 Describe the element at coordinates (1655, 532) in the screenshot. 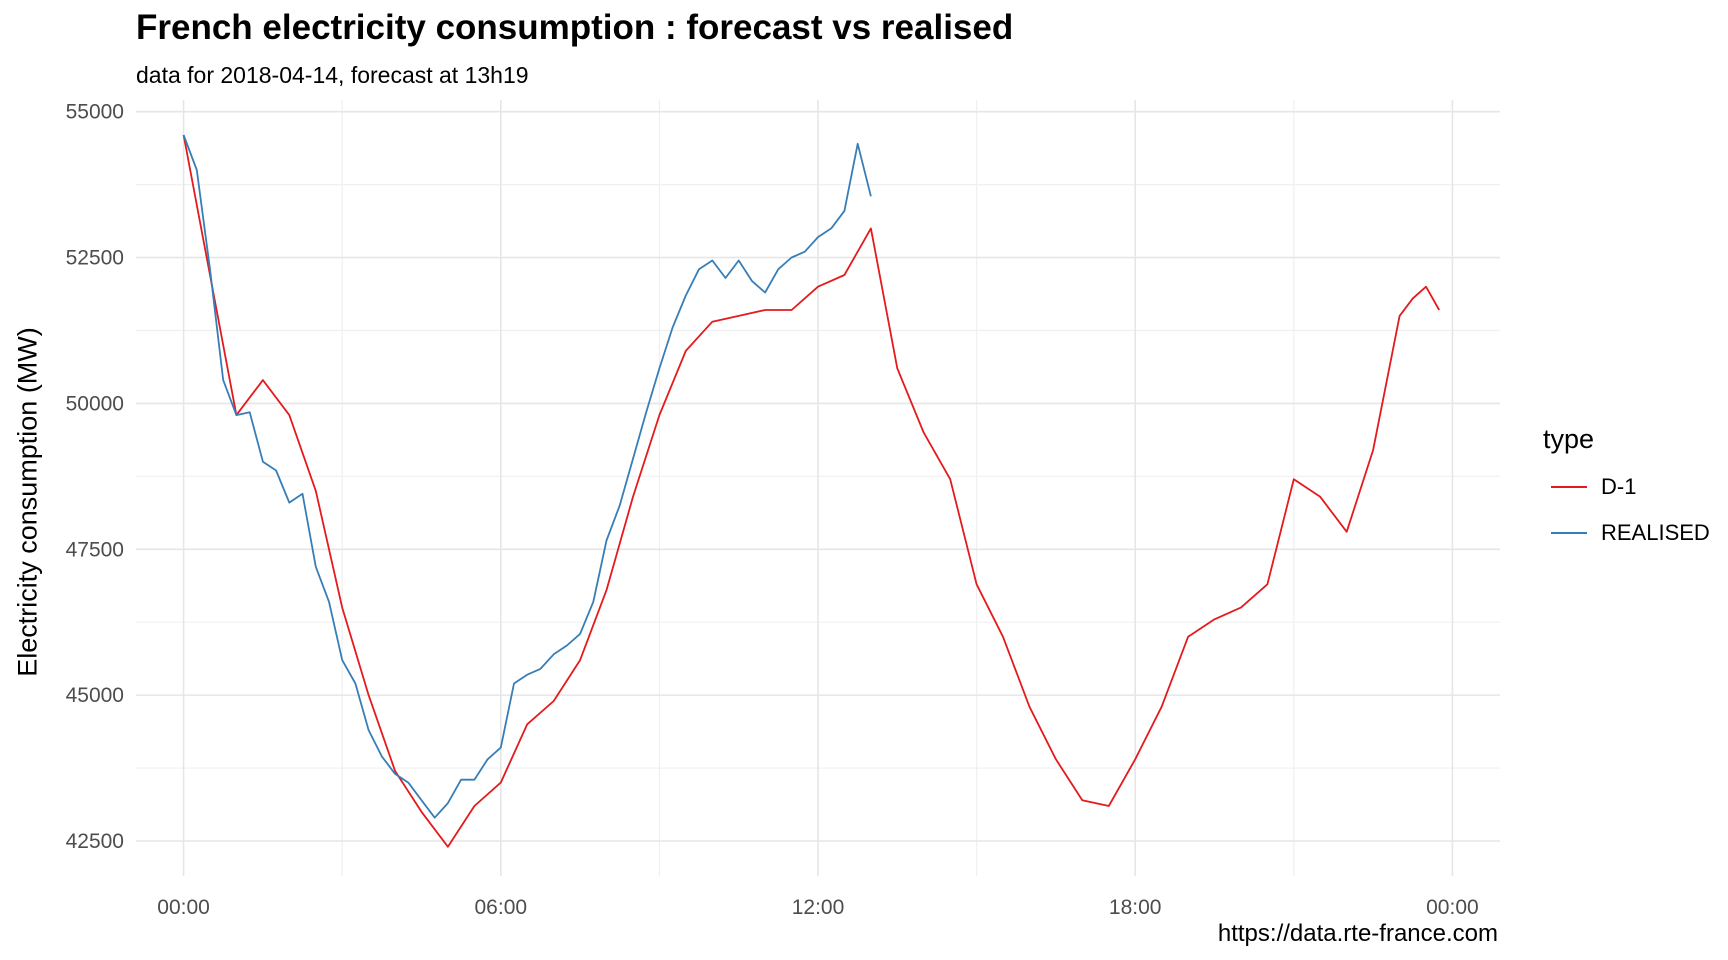

I see `legend-label-realised: REALISED` at that location.